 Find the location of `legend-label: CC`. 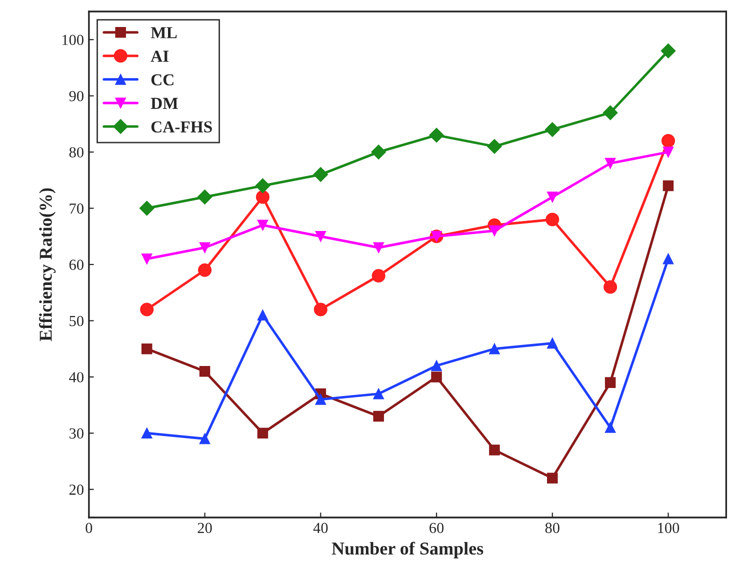

legend-label: CC is located at coordinates (162, 80).